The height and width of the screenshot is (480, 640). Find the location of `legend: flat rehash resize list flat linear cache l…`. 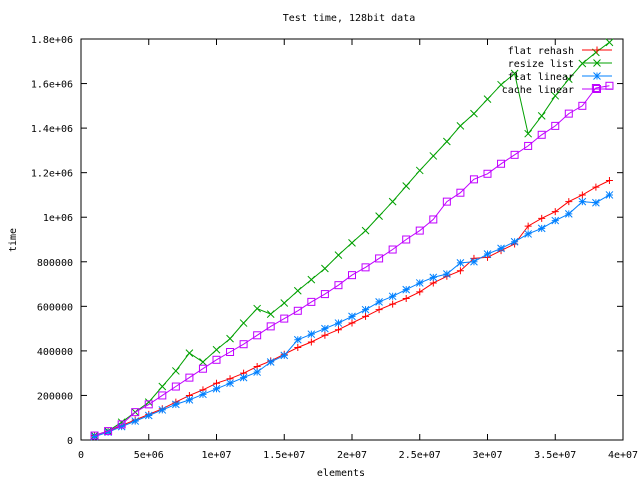

legend: flat rehash resize list flat linear cache l… is located at coordinates (557, 71).